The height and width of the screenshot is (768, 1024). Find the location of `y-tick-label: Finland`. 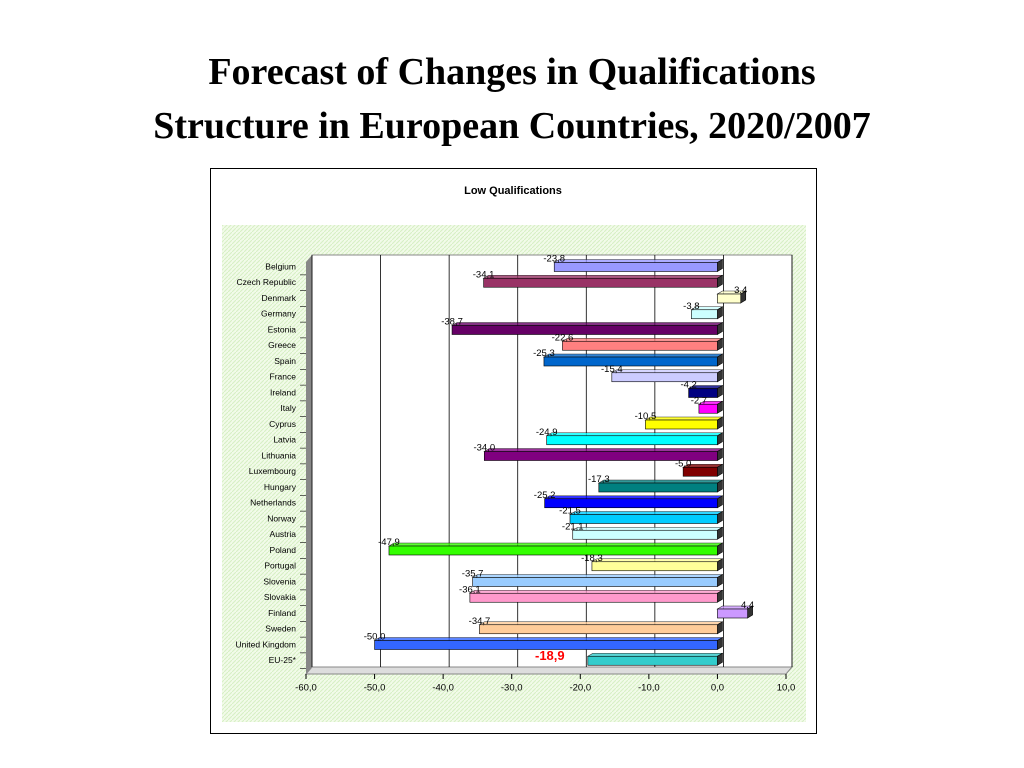

y-tick-label: Finland is located at coordinates (282, 613).